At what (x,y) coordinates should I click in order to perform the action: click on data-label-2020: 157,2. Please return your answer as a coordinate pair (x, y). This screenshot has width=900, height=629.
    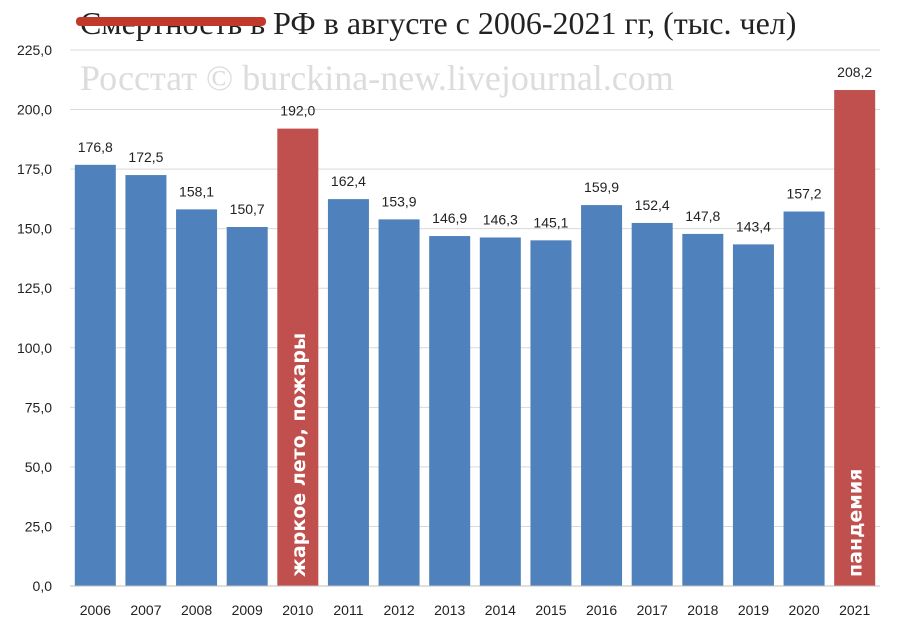
    Looking at the image, I should click on (804, 194).